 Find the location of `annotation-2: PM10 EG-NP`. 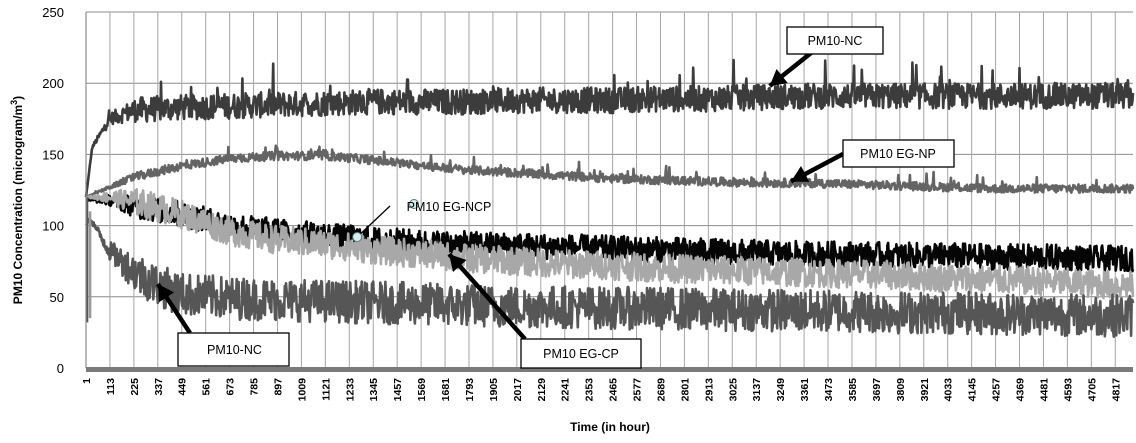

annotation-2: PM10 EG-NP is located at coordinates (872, 161).